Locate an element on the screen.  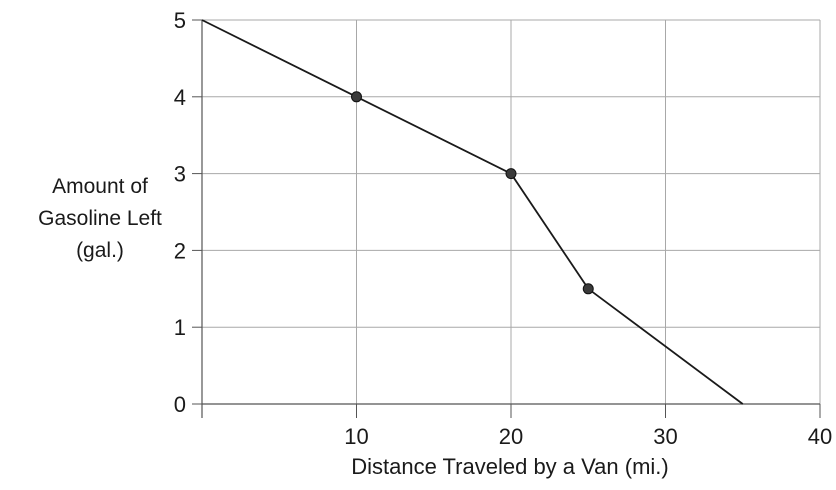
y-tick-label: 0 is located at coordinates (180, 404).